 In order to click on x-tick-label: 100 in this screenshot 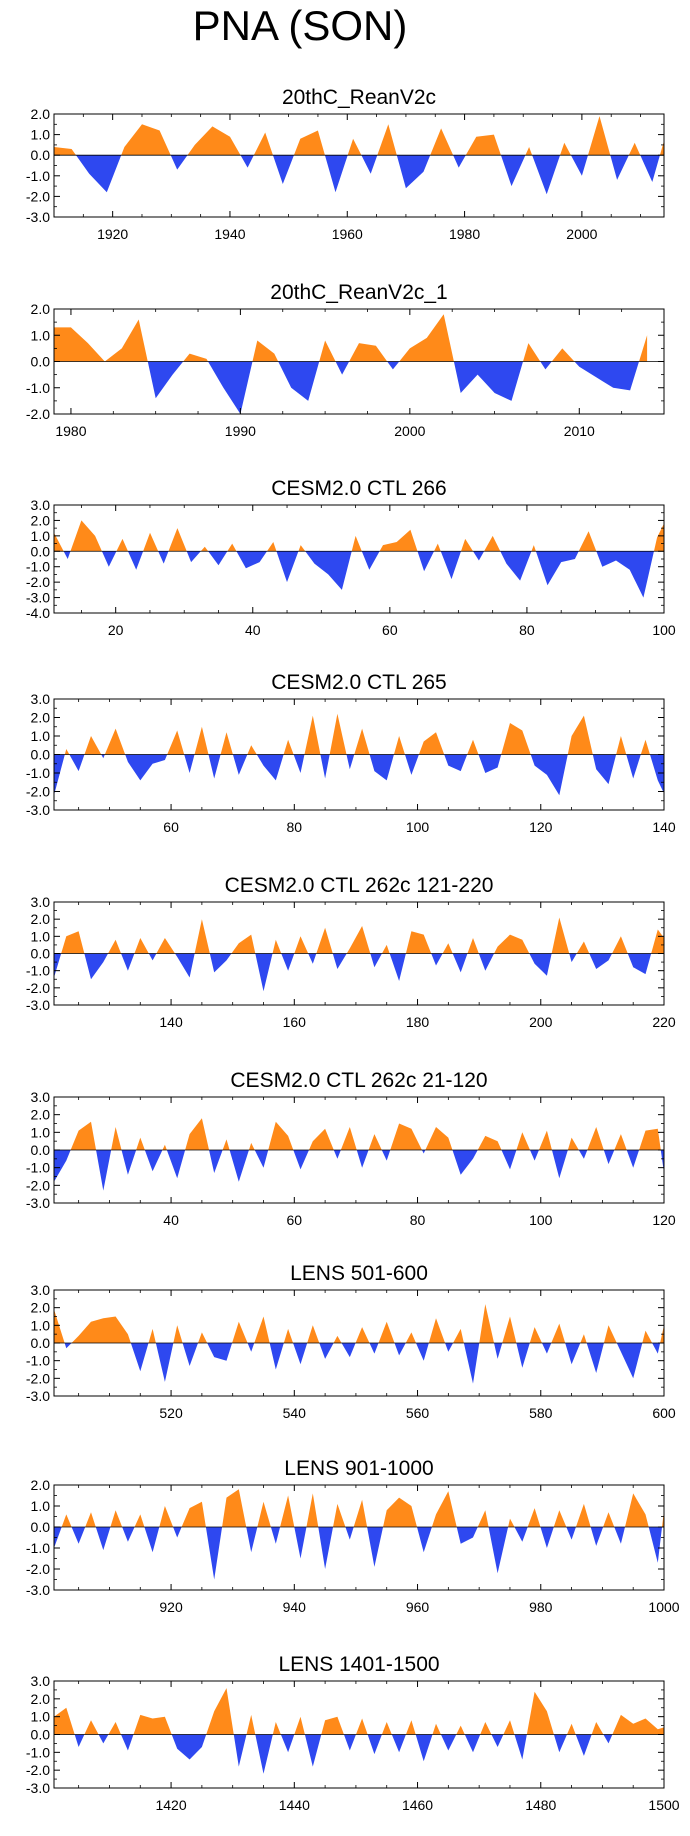, I will do `click(541, 1220)`.